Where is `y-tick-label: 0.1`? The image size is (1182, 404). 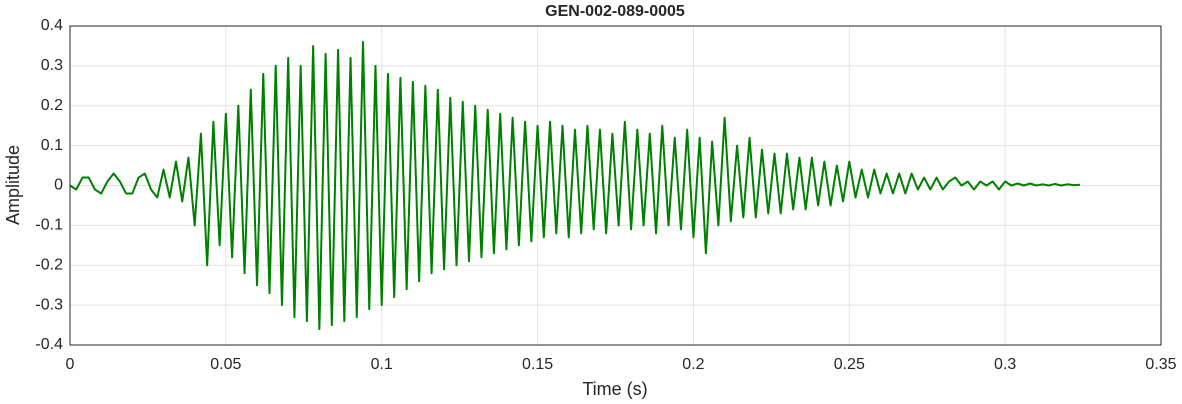 y-tick-label: 0.1 is located at coordinates (52, 145).